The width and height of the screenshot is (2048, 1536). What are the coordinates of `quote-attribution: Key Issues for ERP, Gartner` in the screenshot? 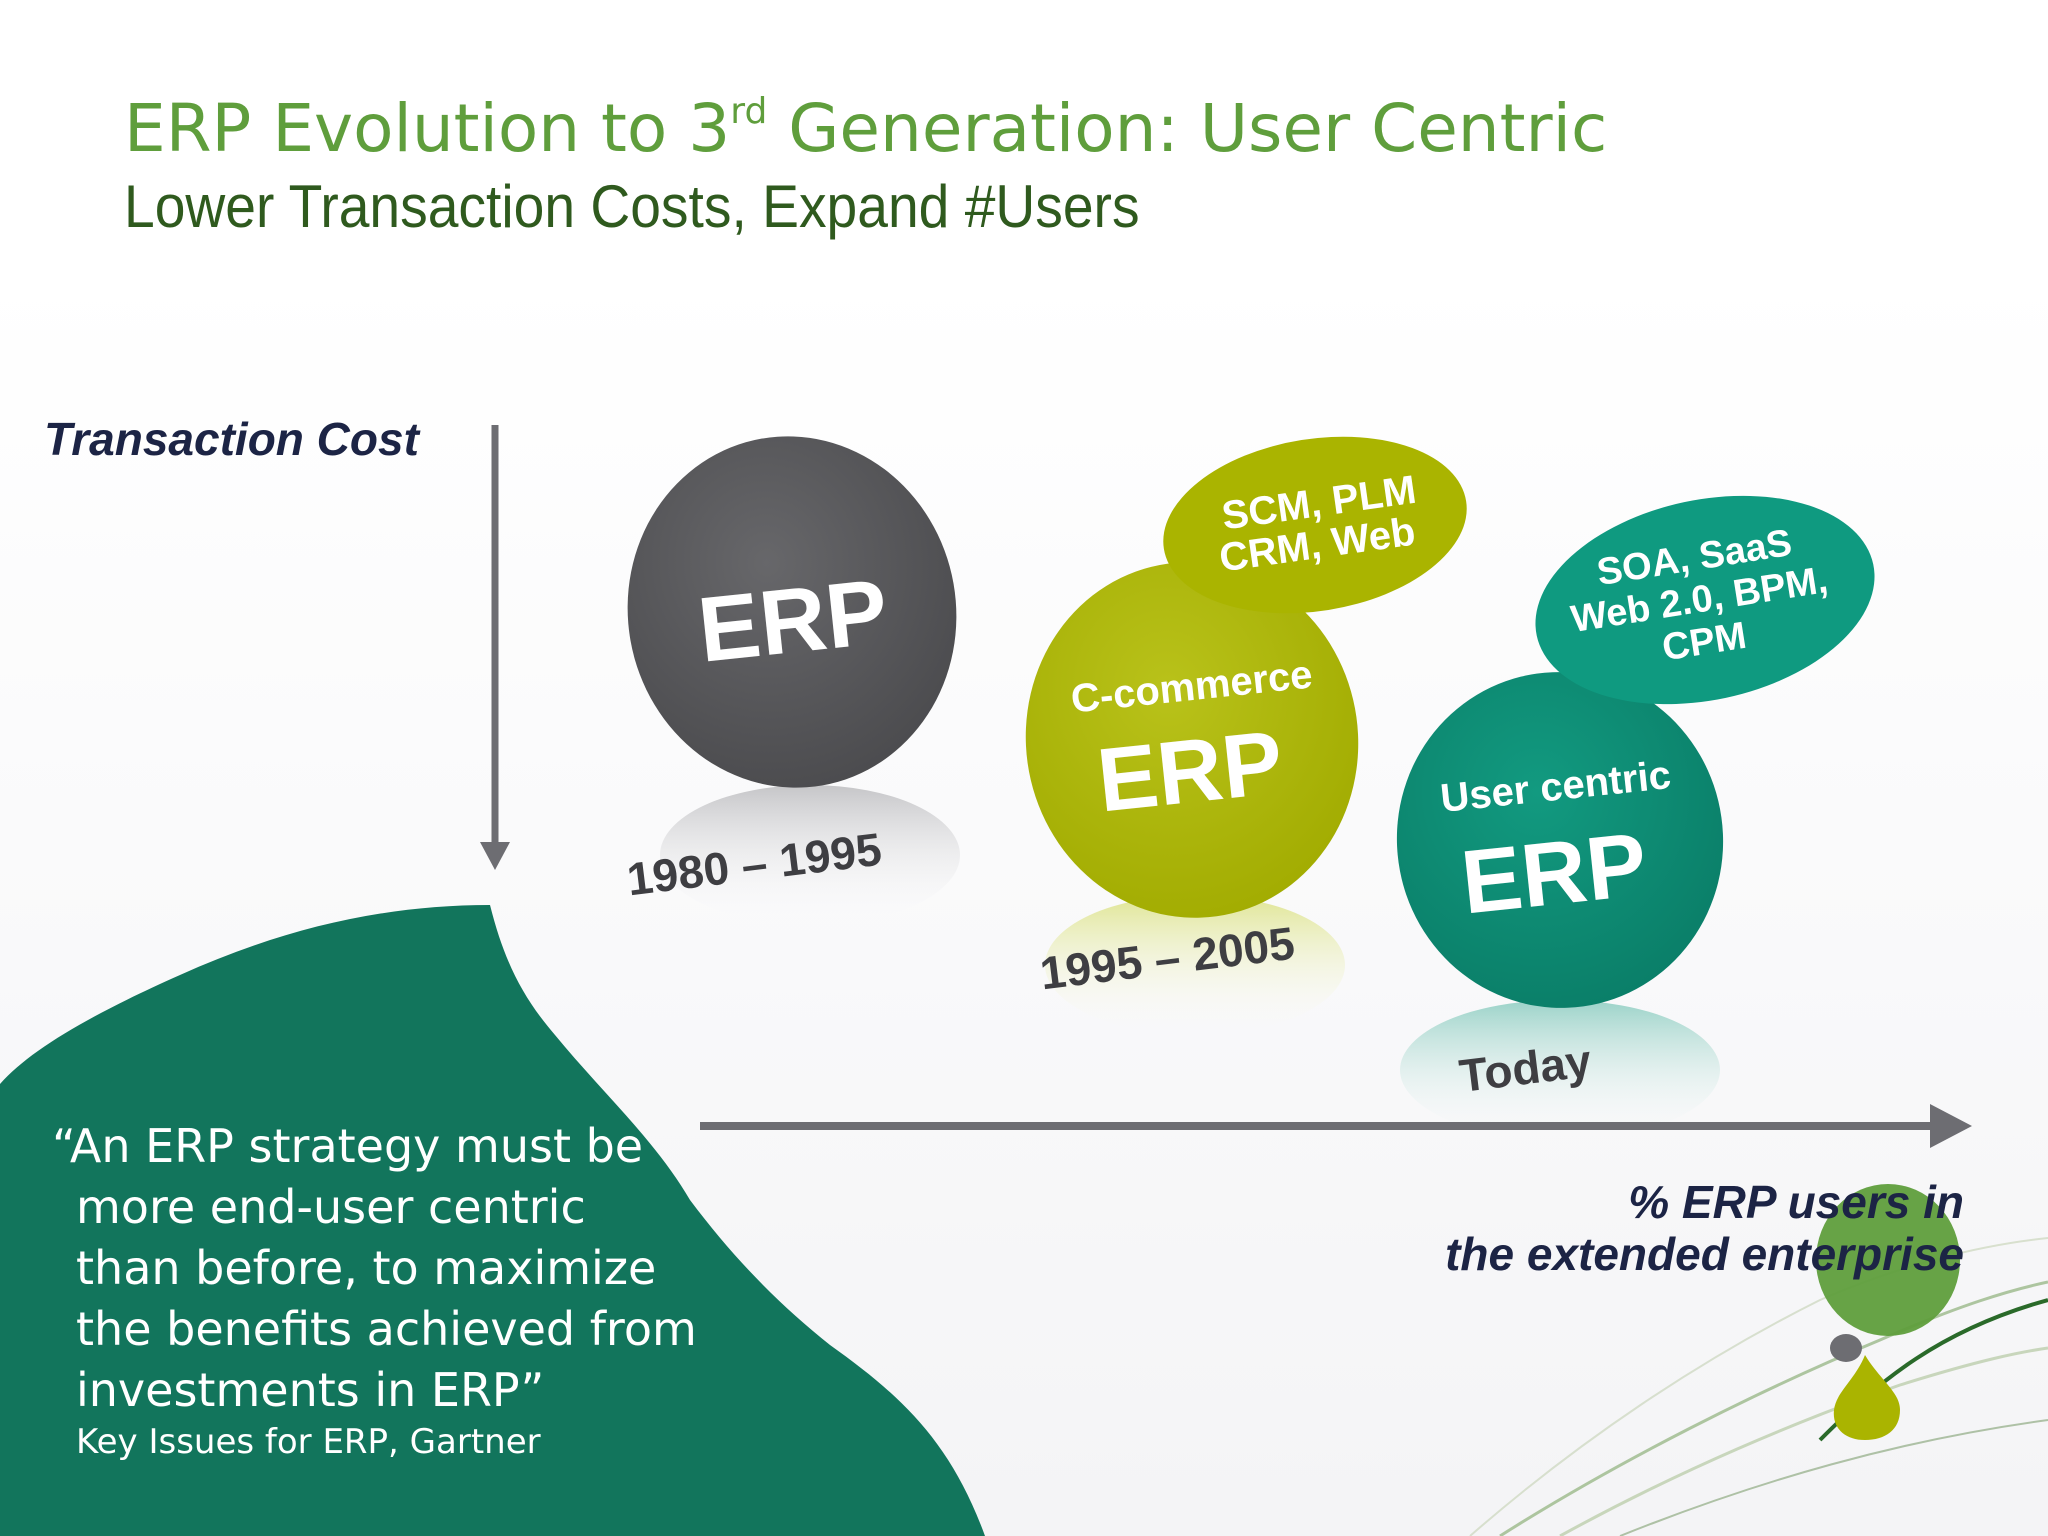 It's located at (308, 1442).